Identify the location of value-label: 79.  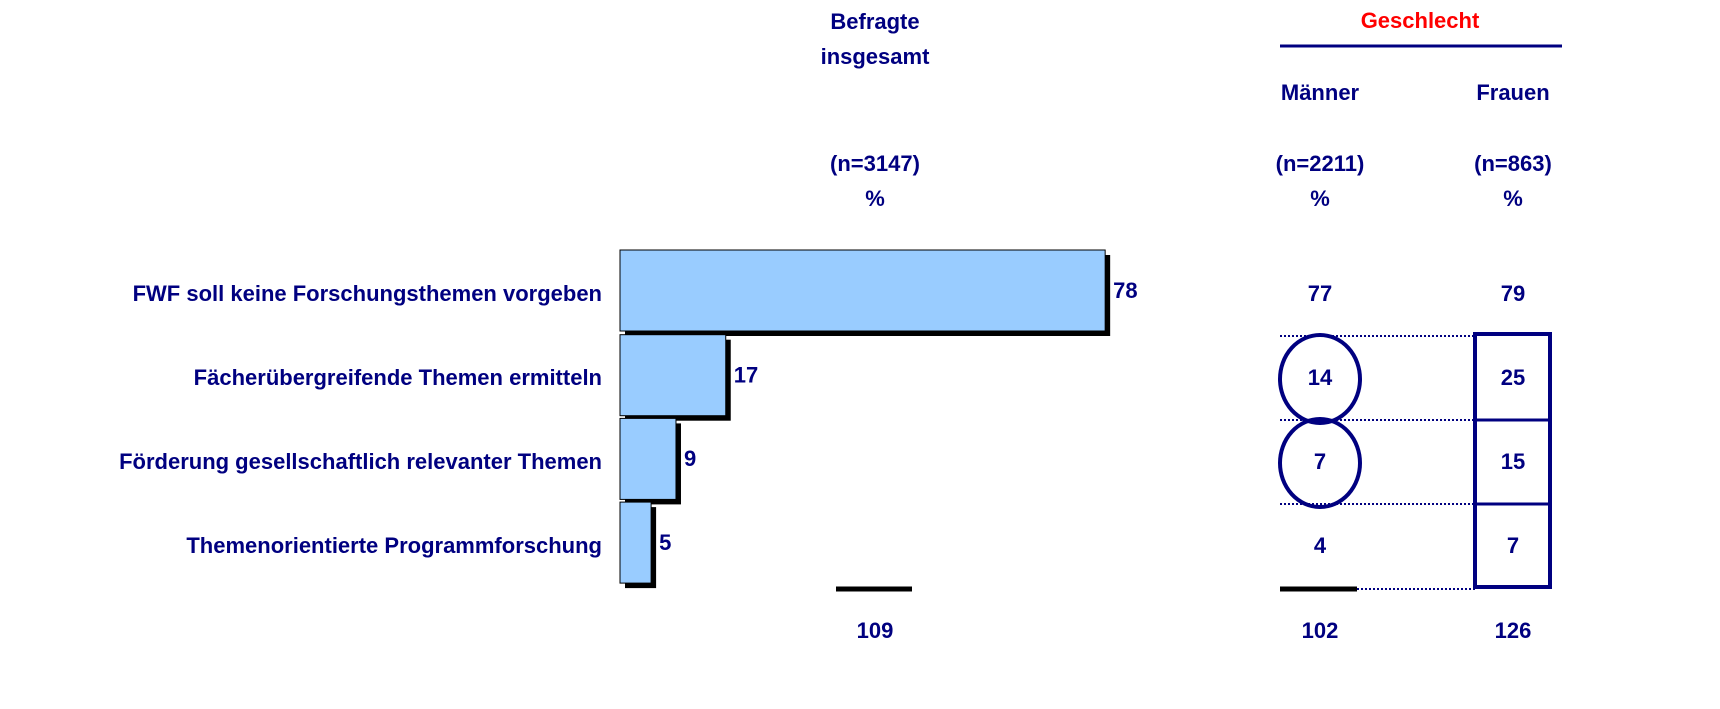
(1513, 293).